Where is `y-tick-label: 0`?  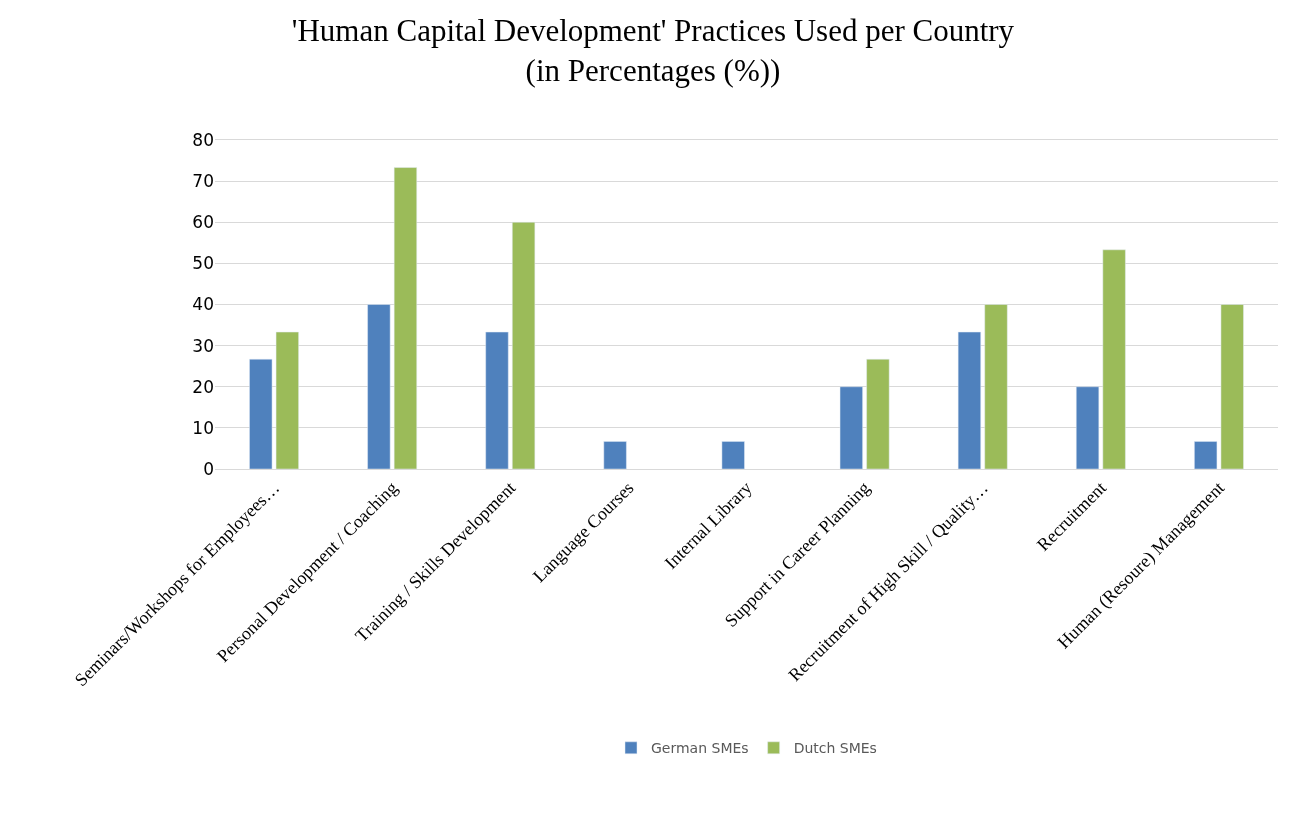
y-tick-label: 0 is located at coordinates (208, 468).